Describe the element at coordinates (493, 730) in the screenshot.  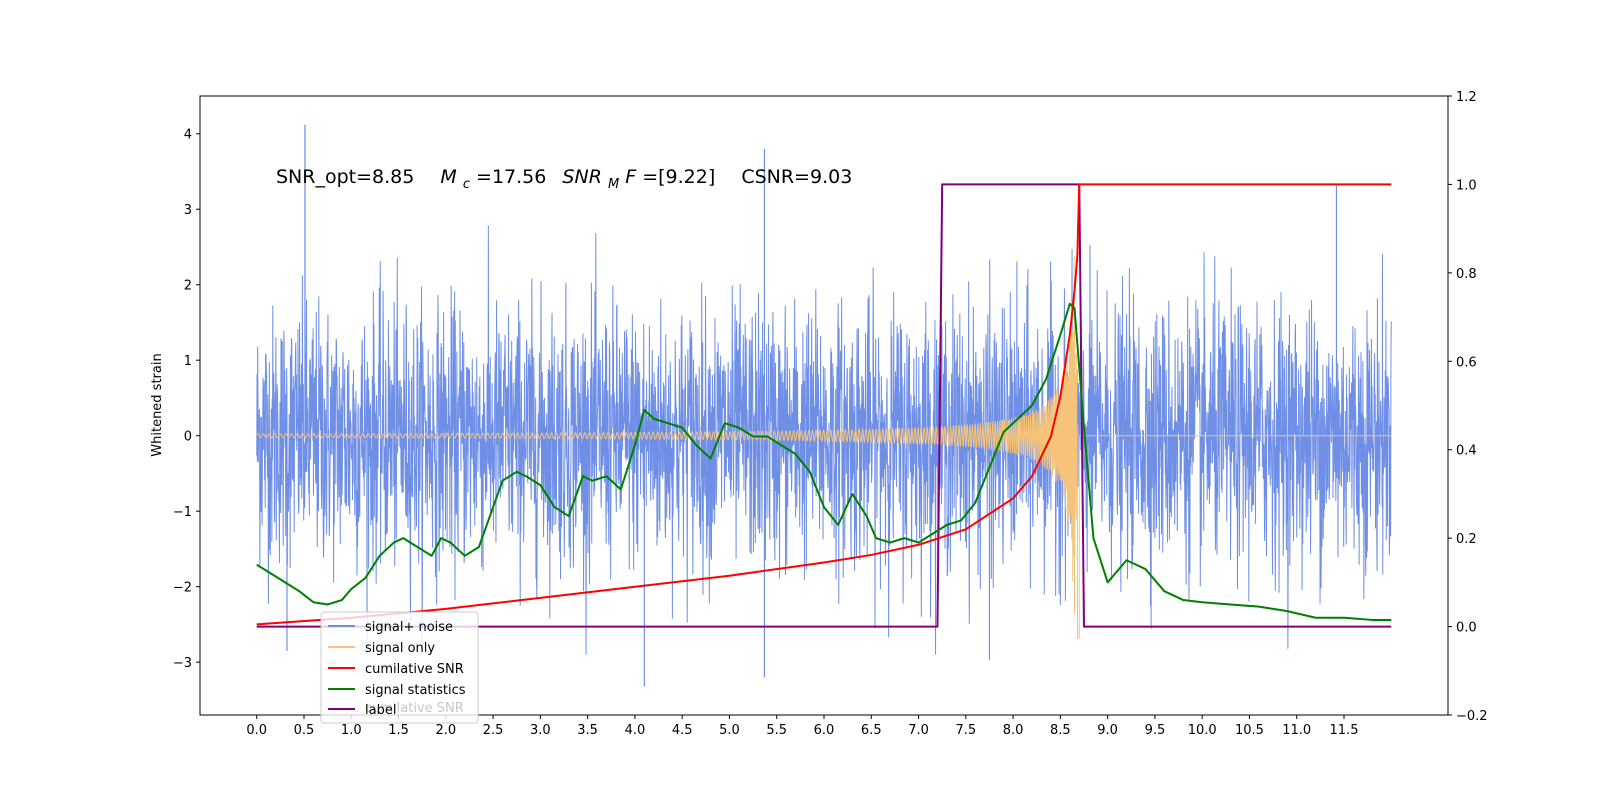
I see `x-tick-label: 2.5` at that location.